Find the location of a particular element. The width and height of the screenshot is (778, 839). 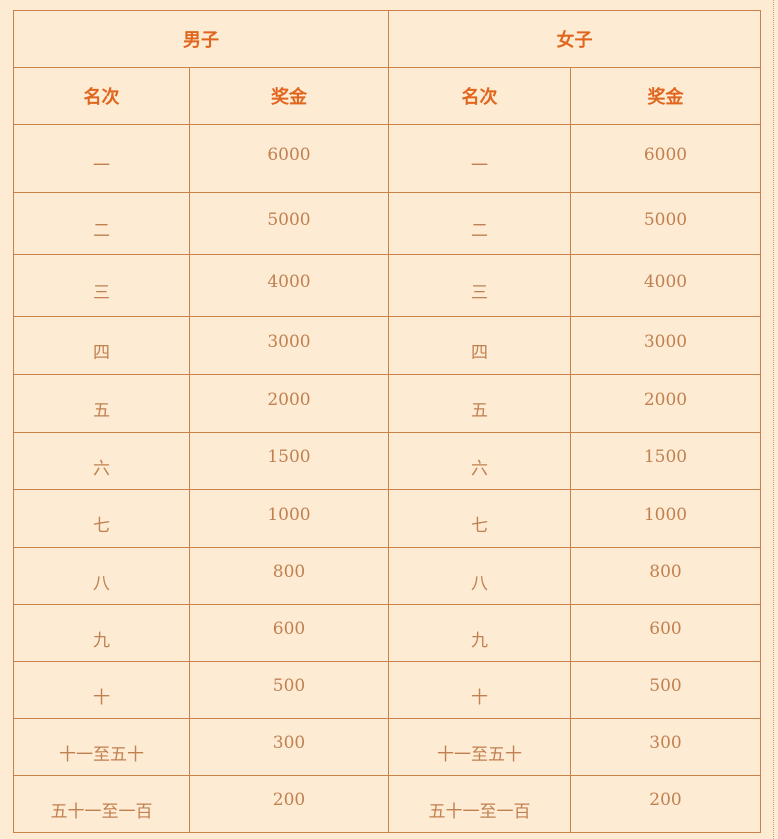

table-row: 七 1000 七 1000 is located at coordinates (387, 518).